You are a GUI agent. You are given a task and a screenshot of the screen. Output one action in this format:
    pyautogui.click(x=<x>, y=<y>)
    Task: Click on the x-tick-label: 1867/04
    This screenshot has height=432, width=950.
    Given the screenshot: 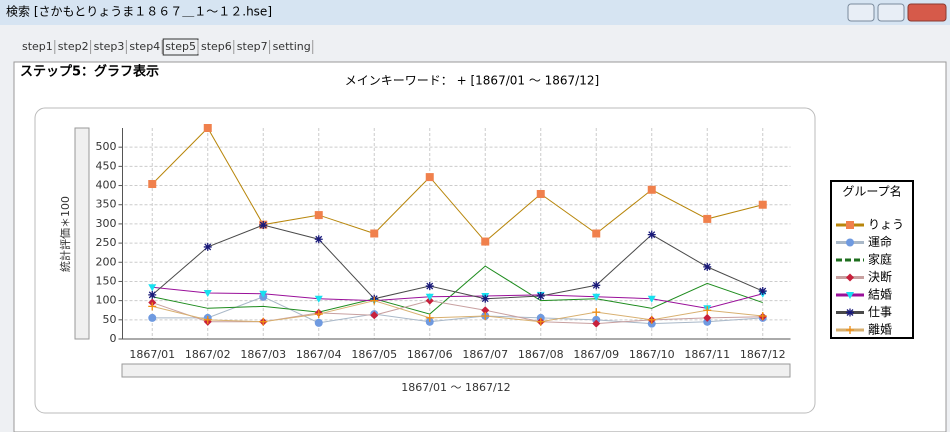 What is the action you would take?
    pyautogui.click(x=319, y=354)
    